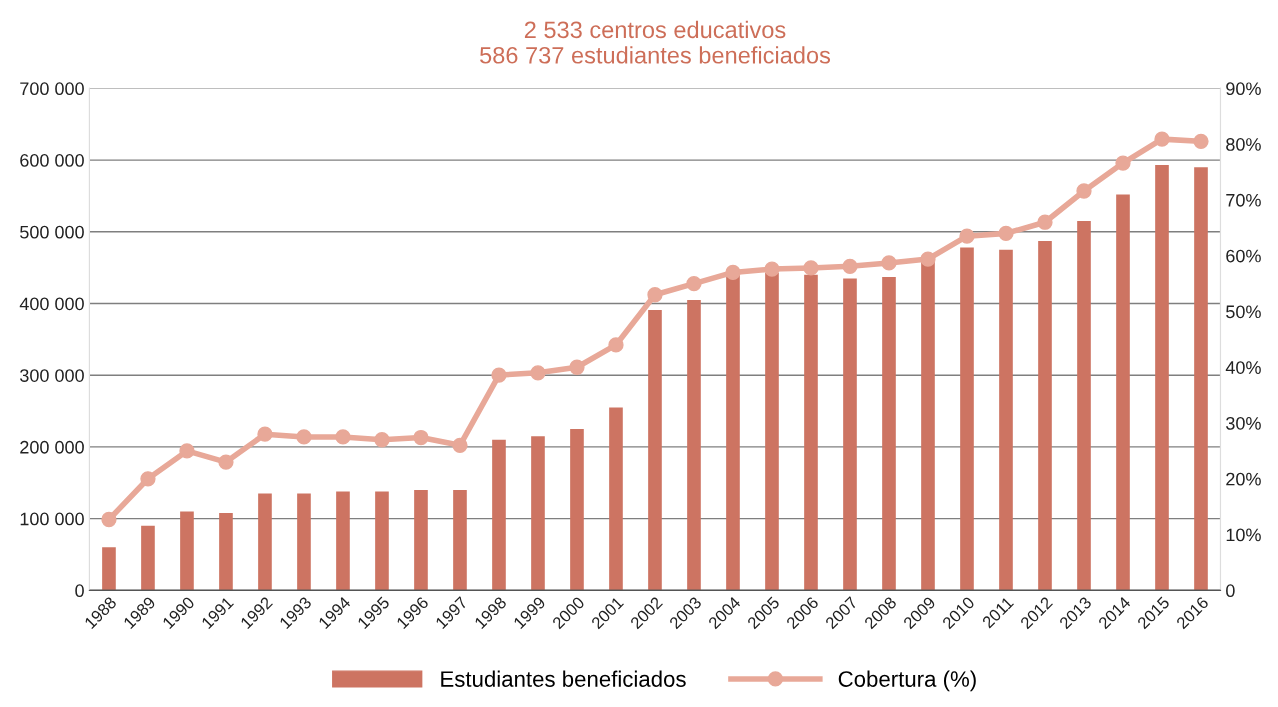 This screenshot has width=1278, height=707. Describe the element at coordinates (1243, 312) in the screenshot. I see `y2-tick-label: 50%` at that location.